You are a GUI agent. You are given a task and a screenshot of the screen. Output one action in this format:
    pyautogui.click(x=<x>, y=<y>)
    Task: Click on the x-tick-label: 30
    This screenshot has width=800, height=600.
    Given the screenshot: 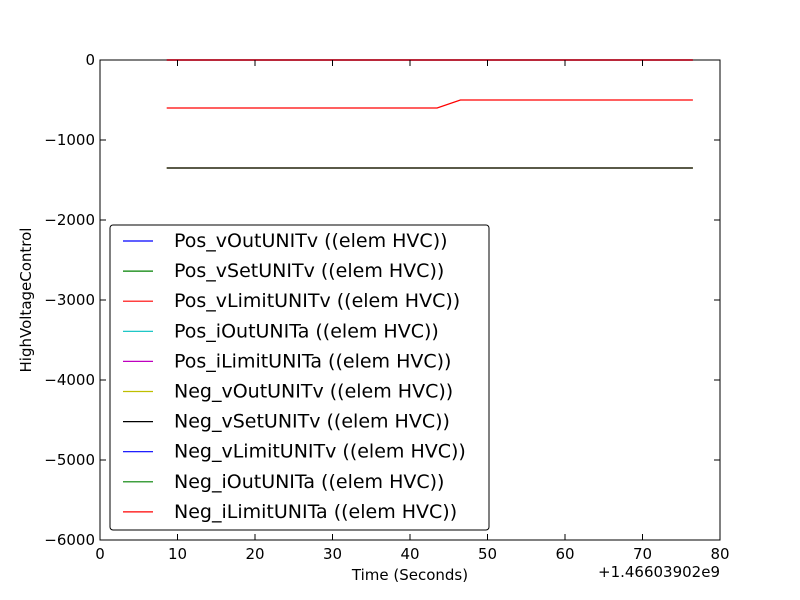 What is the action you would take?
    pyautogui.click(x=332, y=554)
    